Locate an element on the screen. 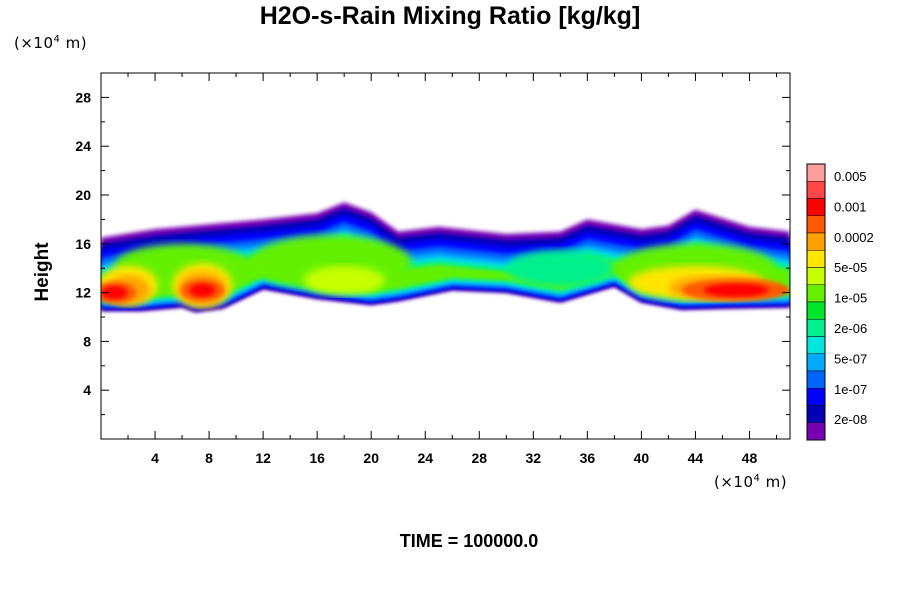 The image size is (900, 600). y-tick-label: 24 is located at coordinates (83, 146).